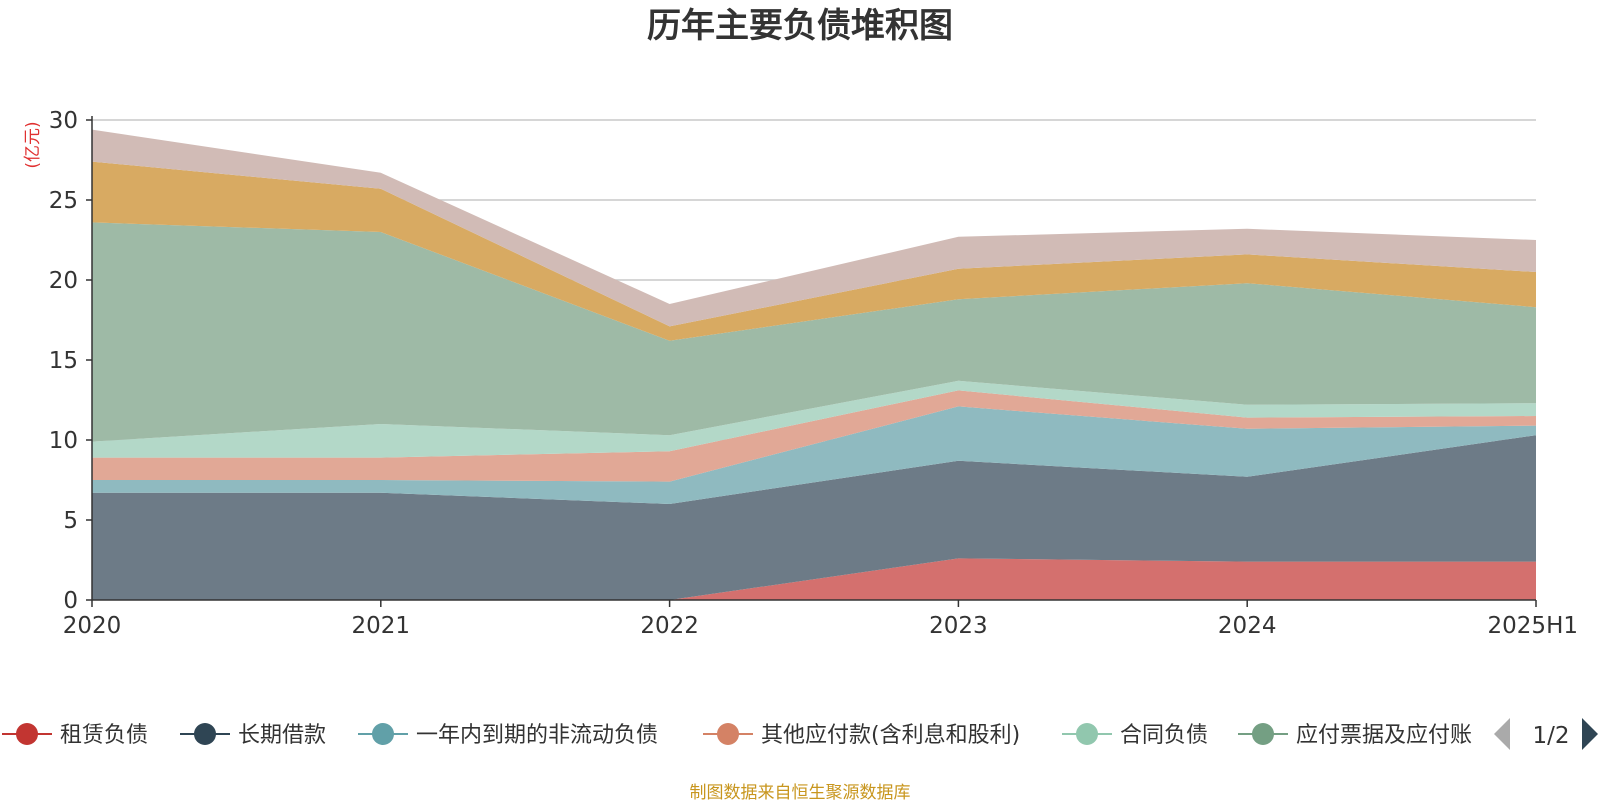 The width and height of the screenshot is (1600, 803). I want to click on x-tick-label: 2023, so click(958, 626).